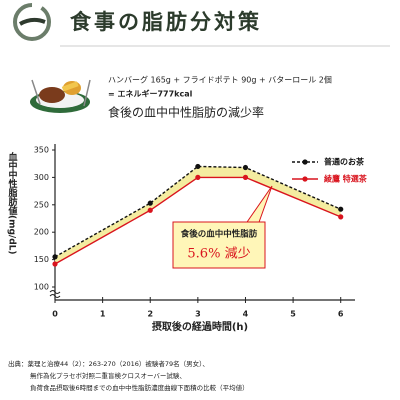  Describe the element at coordinates (41, 150) in the screenshot. I see `y-tick-label: 350` at that location.